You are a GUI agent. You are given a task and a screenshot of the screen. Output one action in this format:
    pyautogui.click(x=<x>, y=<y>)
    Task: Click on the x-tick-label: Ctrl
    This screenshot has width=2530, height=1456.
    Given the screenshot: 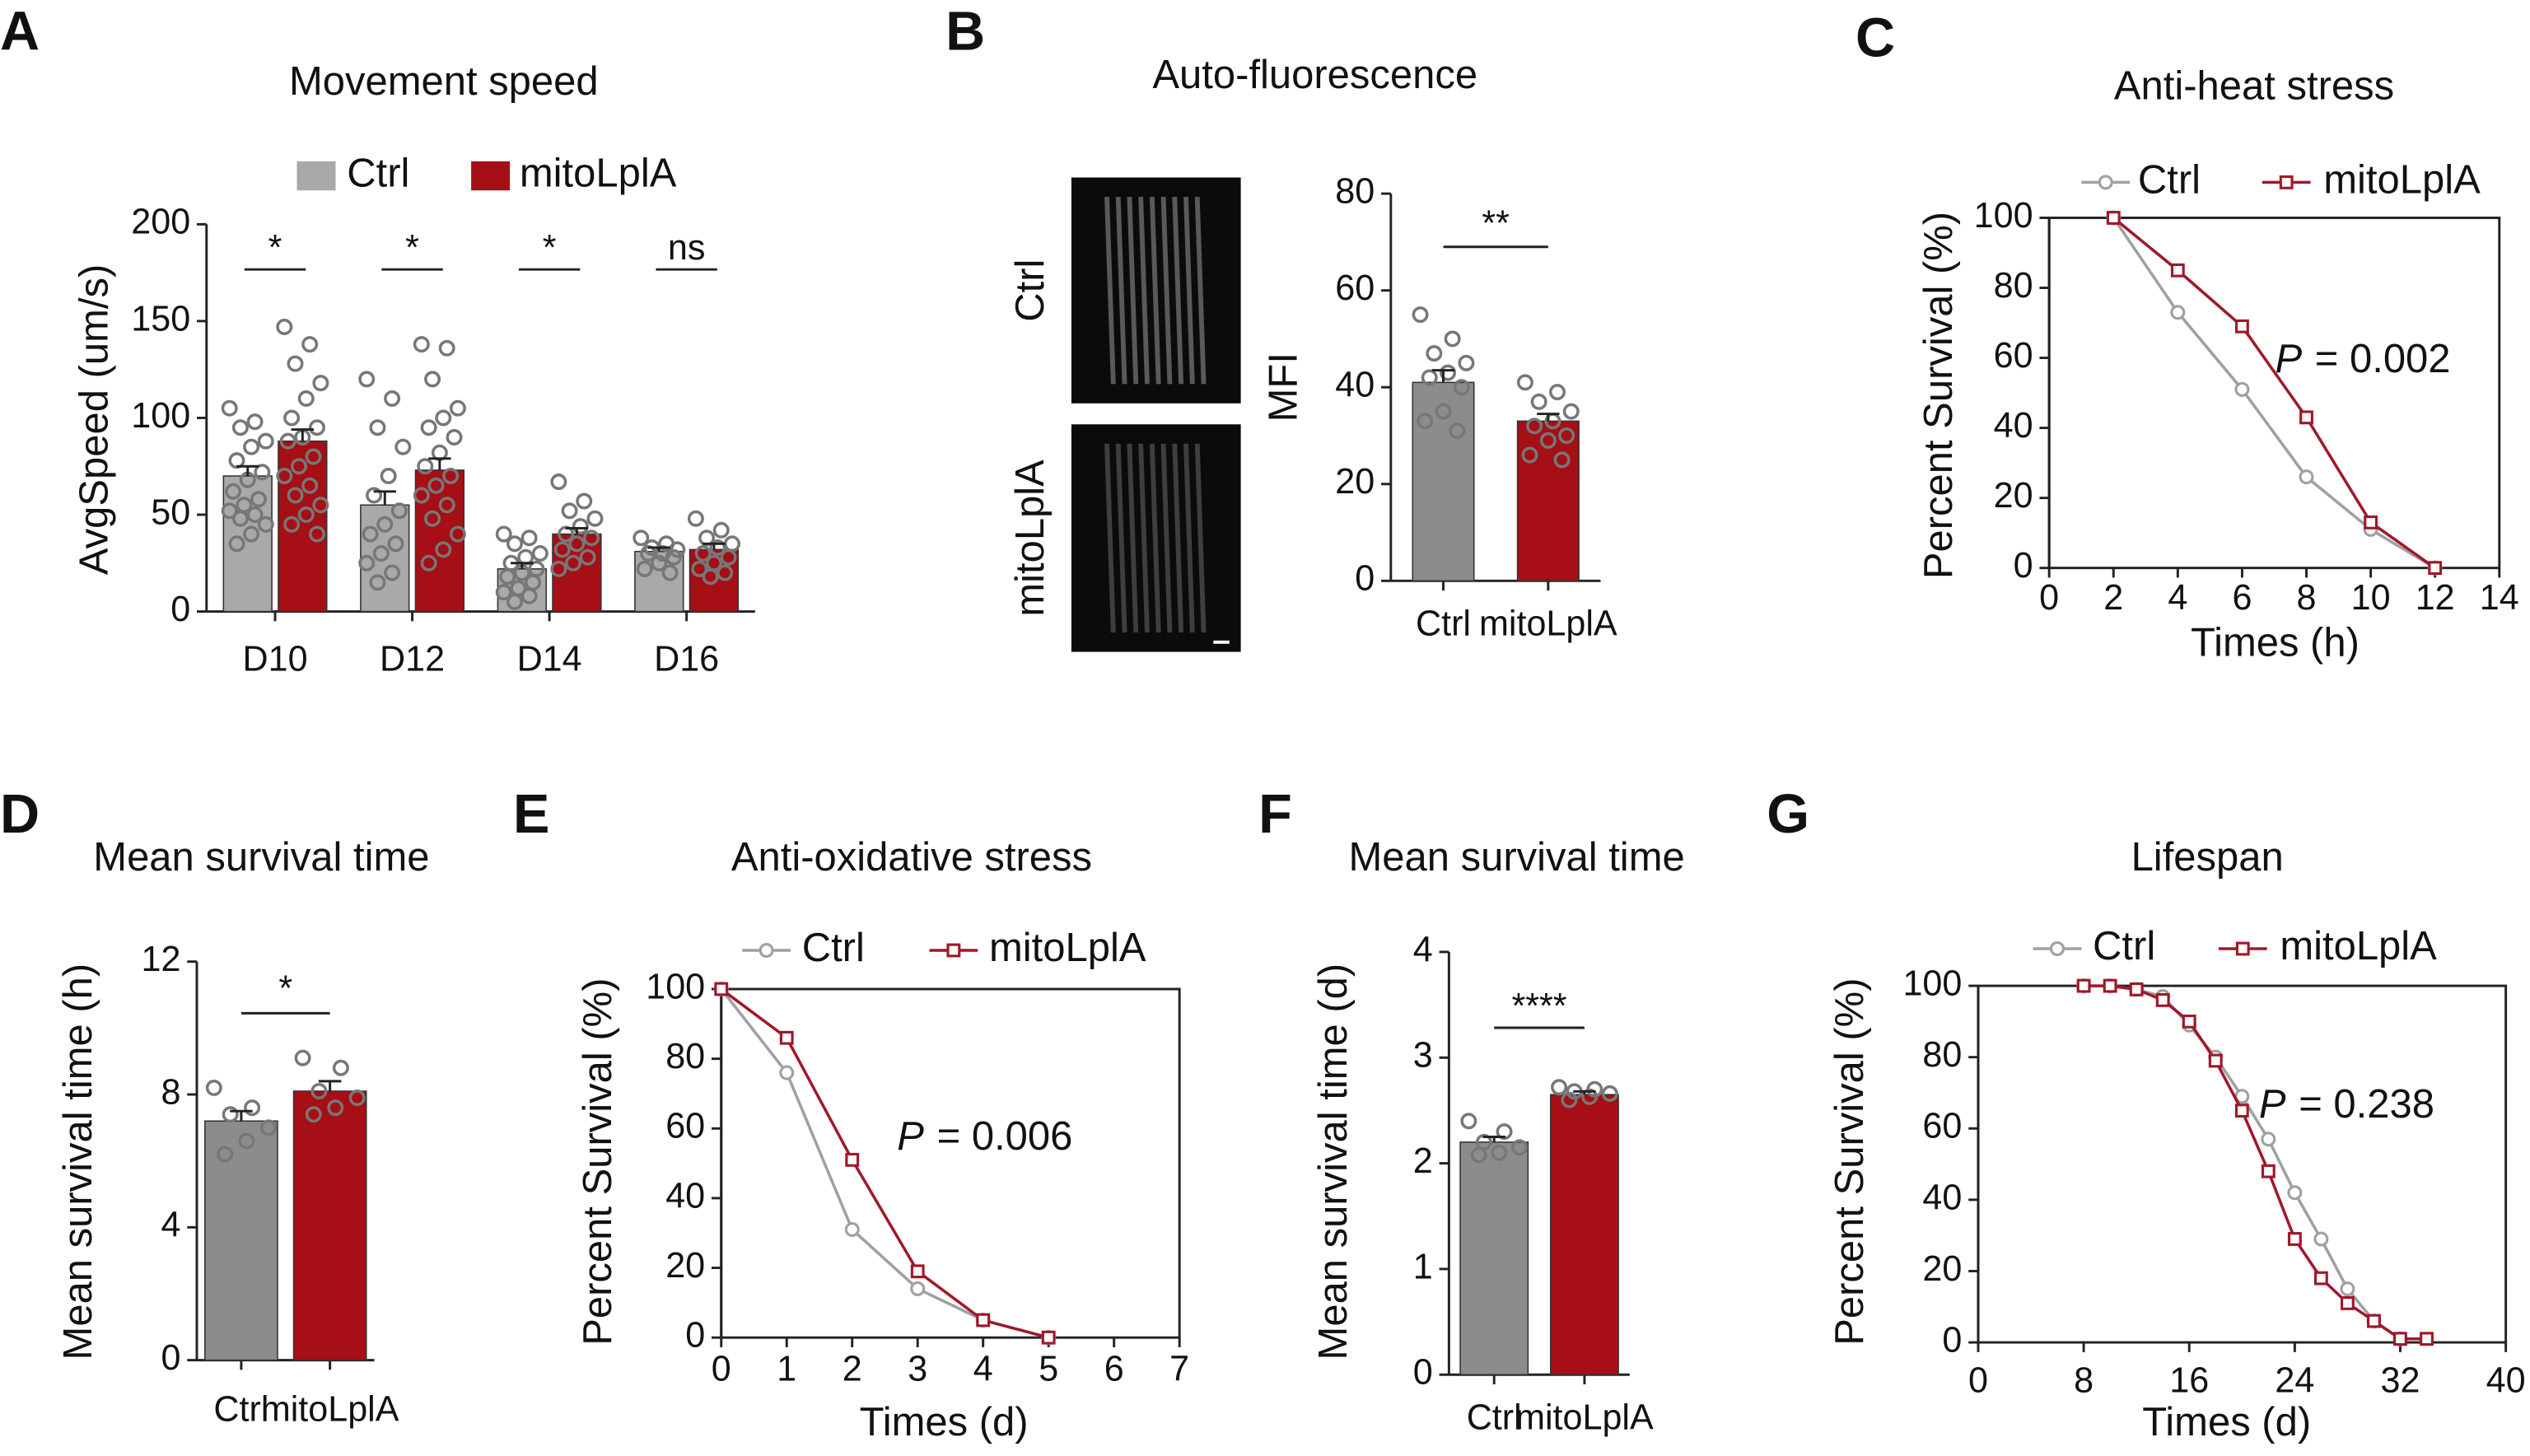 What is the action you would take?
    pyautogui.click(x=1444, y=624)
    